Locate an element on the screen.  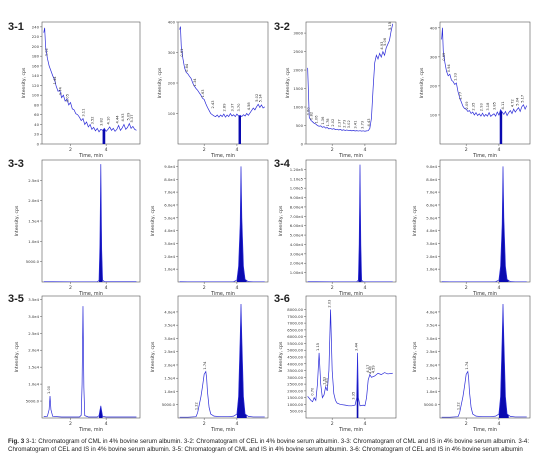
y-tick-label: 2000.00 is located at coordinates (295, 390).